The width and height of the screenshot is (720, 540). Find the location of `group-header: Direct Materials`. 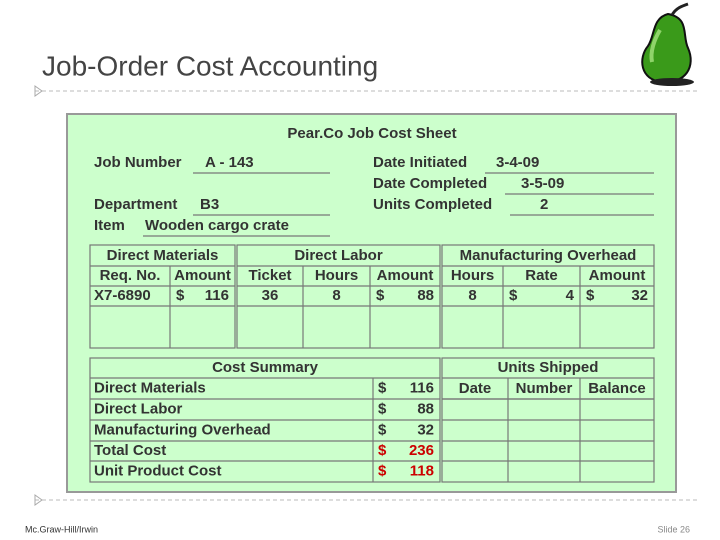

group-header: Direct Materials is located at coordinates (163, 255).